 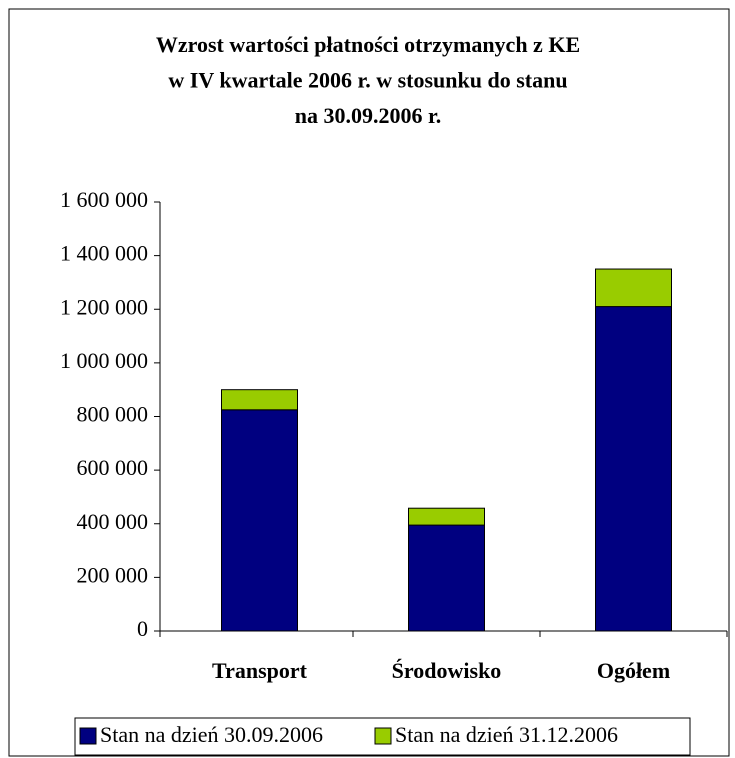 I want to click on chart-title: na 30.09.2006 r., so click(x=368, y=115).